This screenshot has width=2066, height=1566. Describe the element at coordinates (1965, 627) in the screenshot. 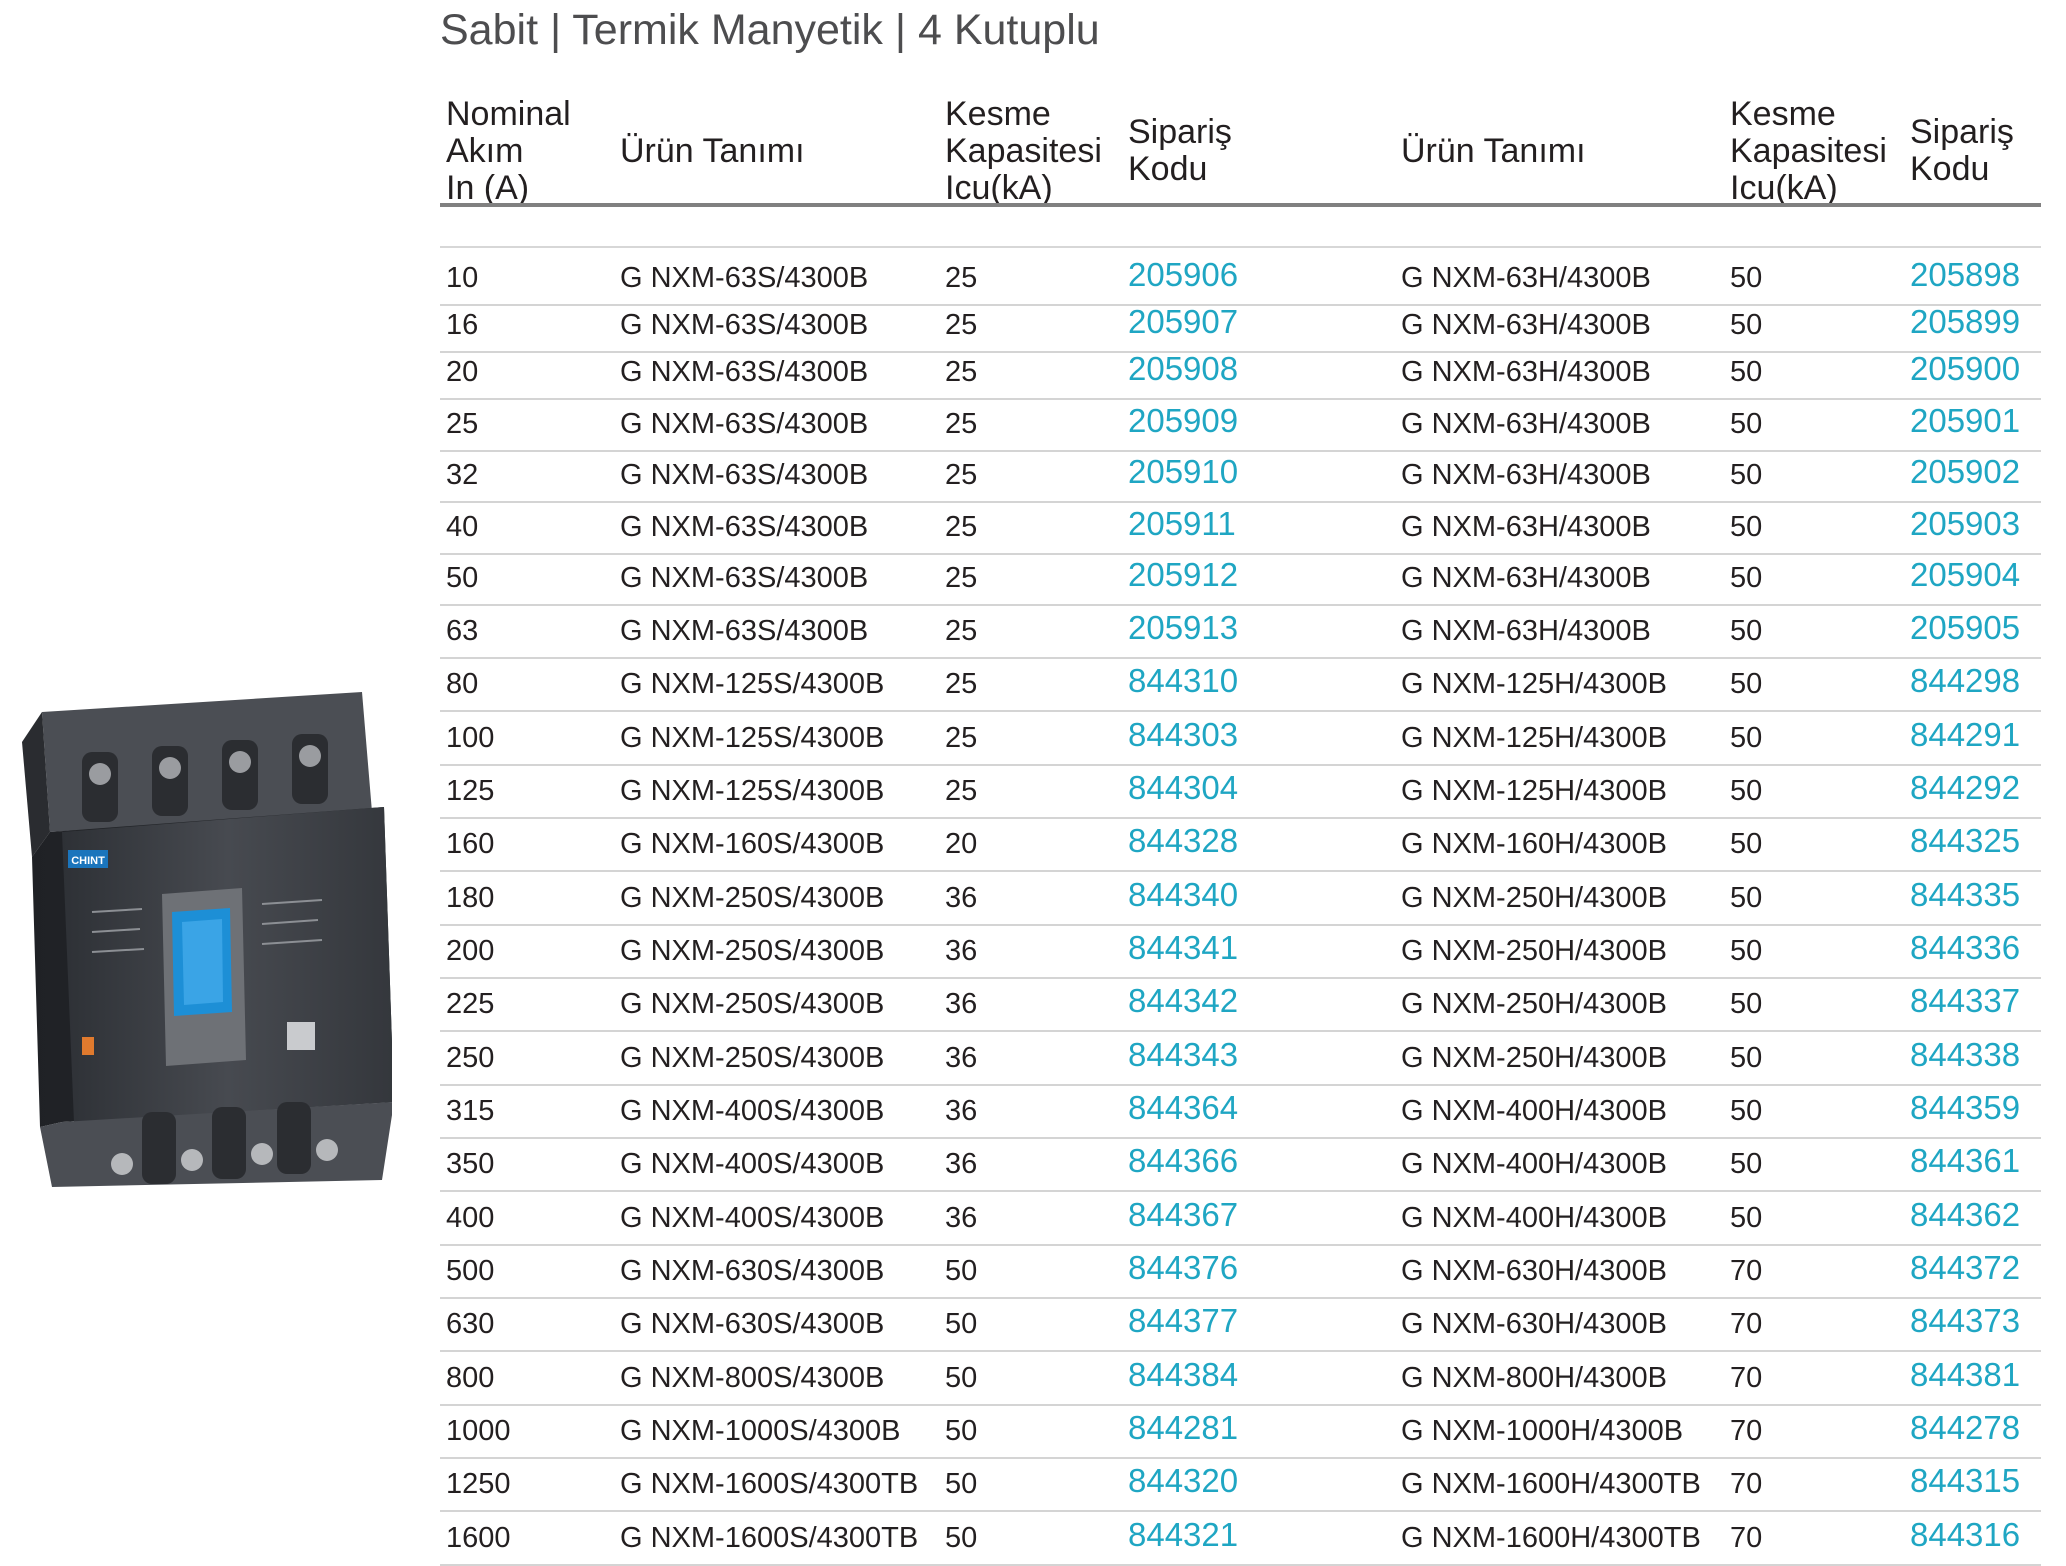

I see `cell-order-code-h: 205905` at that location.